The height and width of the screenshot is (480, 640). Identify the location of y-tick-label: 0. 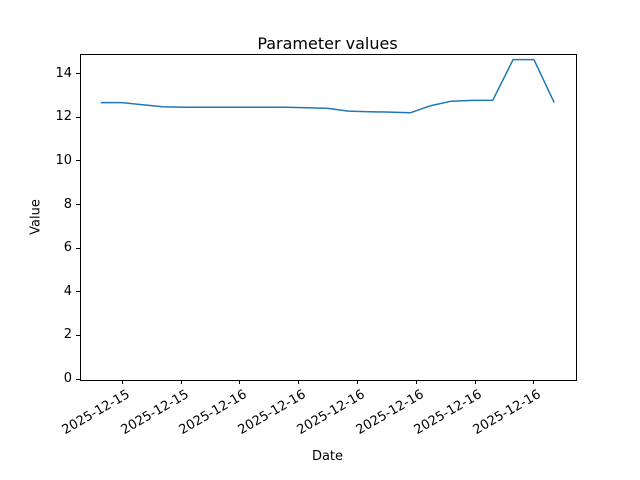
(67, 378).